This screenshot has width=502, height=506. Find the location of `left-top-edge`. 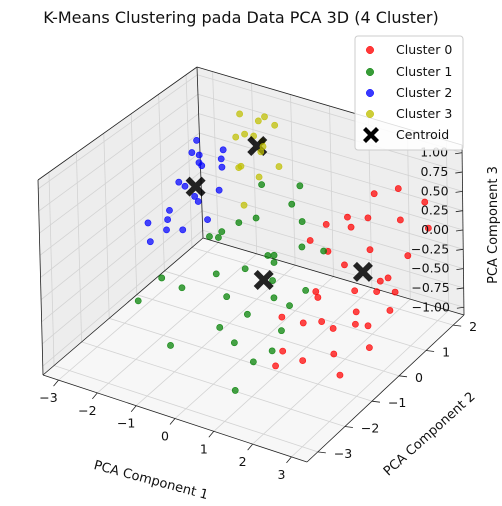

left-top-edge is located at coordinates (117, 123).